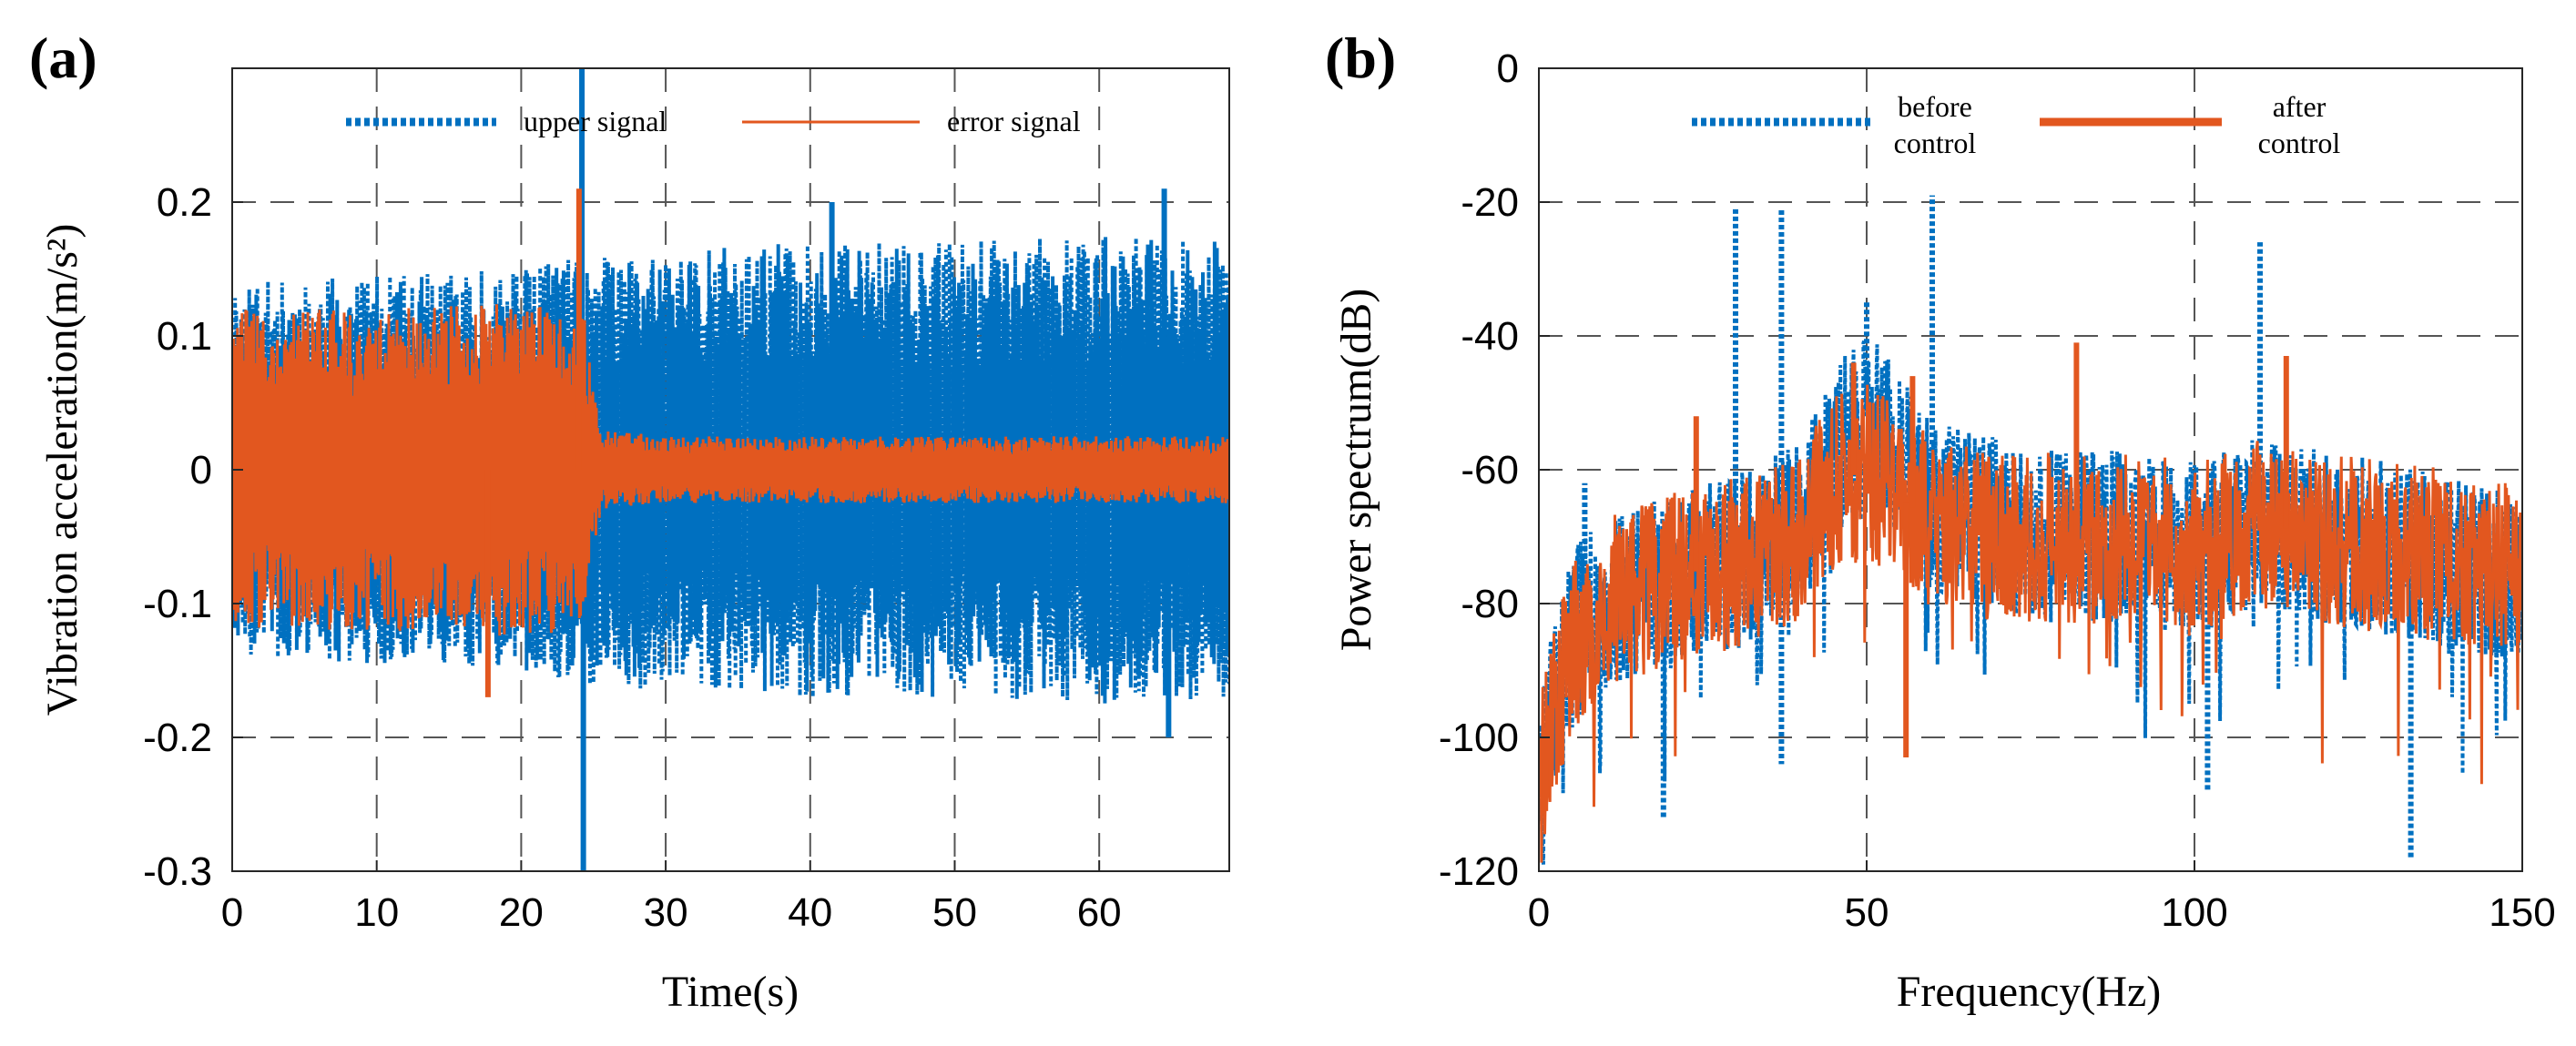  What do you see at coordinates (62, 470) in the screenshot?
I see `panel-a-y-axis-label: Vibration acceleration(m/s²)` at bounding box center [62, 470].